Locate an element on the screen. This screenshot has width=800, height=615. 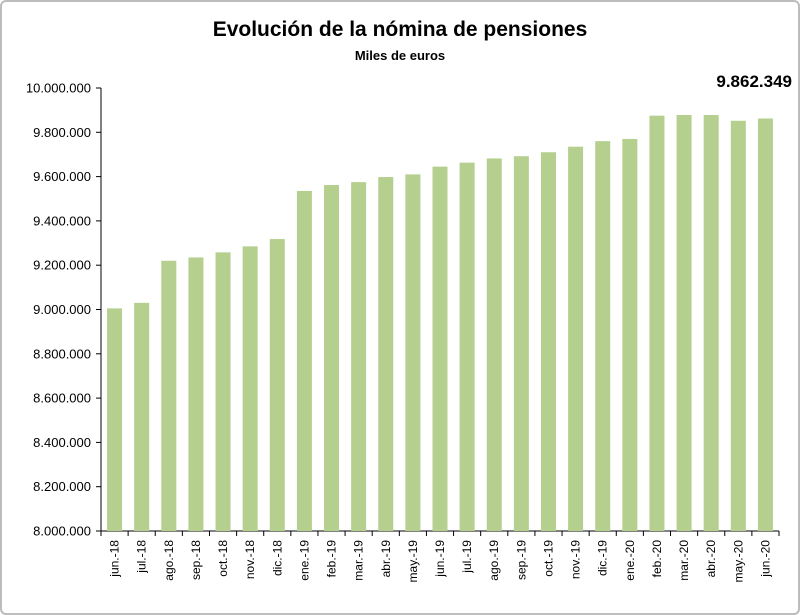
x-tick-label: mar.-20 is located at coordinates (684, 560).